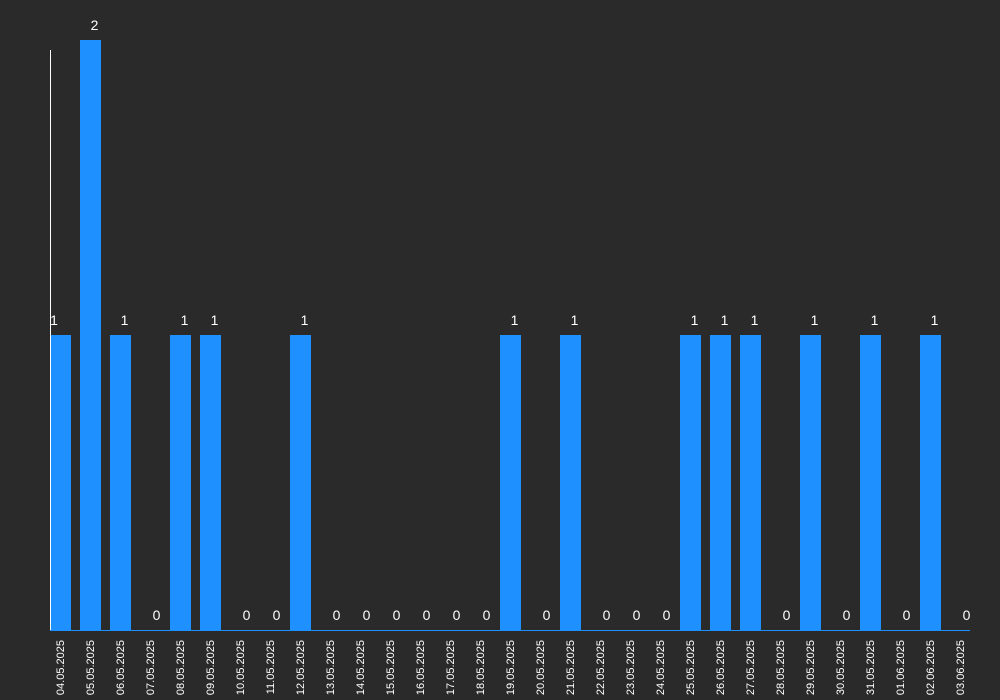  I want to click on x-tick-label-03.06.2025: 03.06.2025, so click(961, 667).